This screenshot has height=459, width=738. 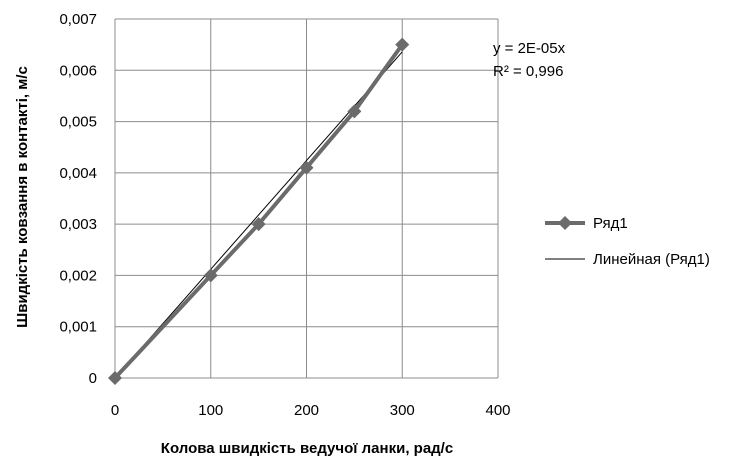 What do you see at coordinates (402, 410) in the screenshot?
I see `x-tick-label: 300` at bounding box center [402, 410].